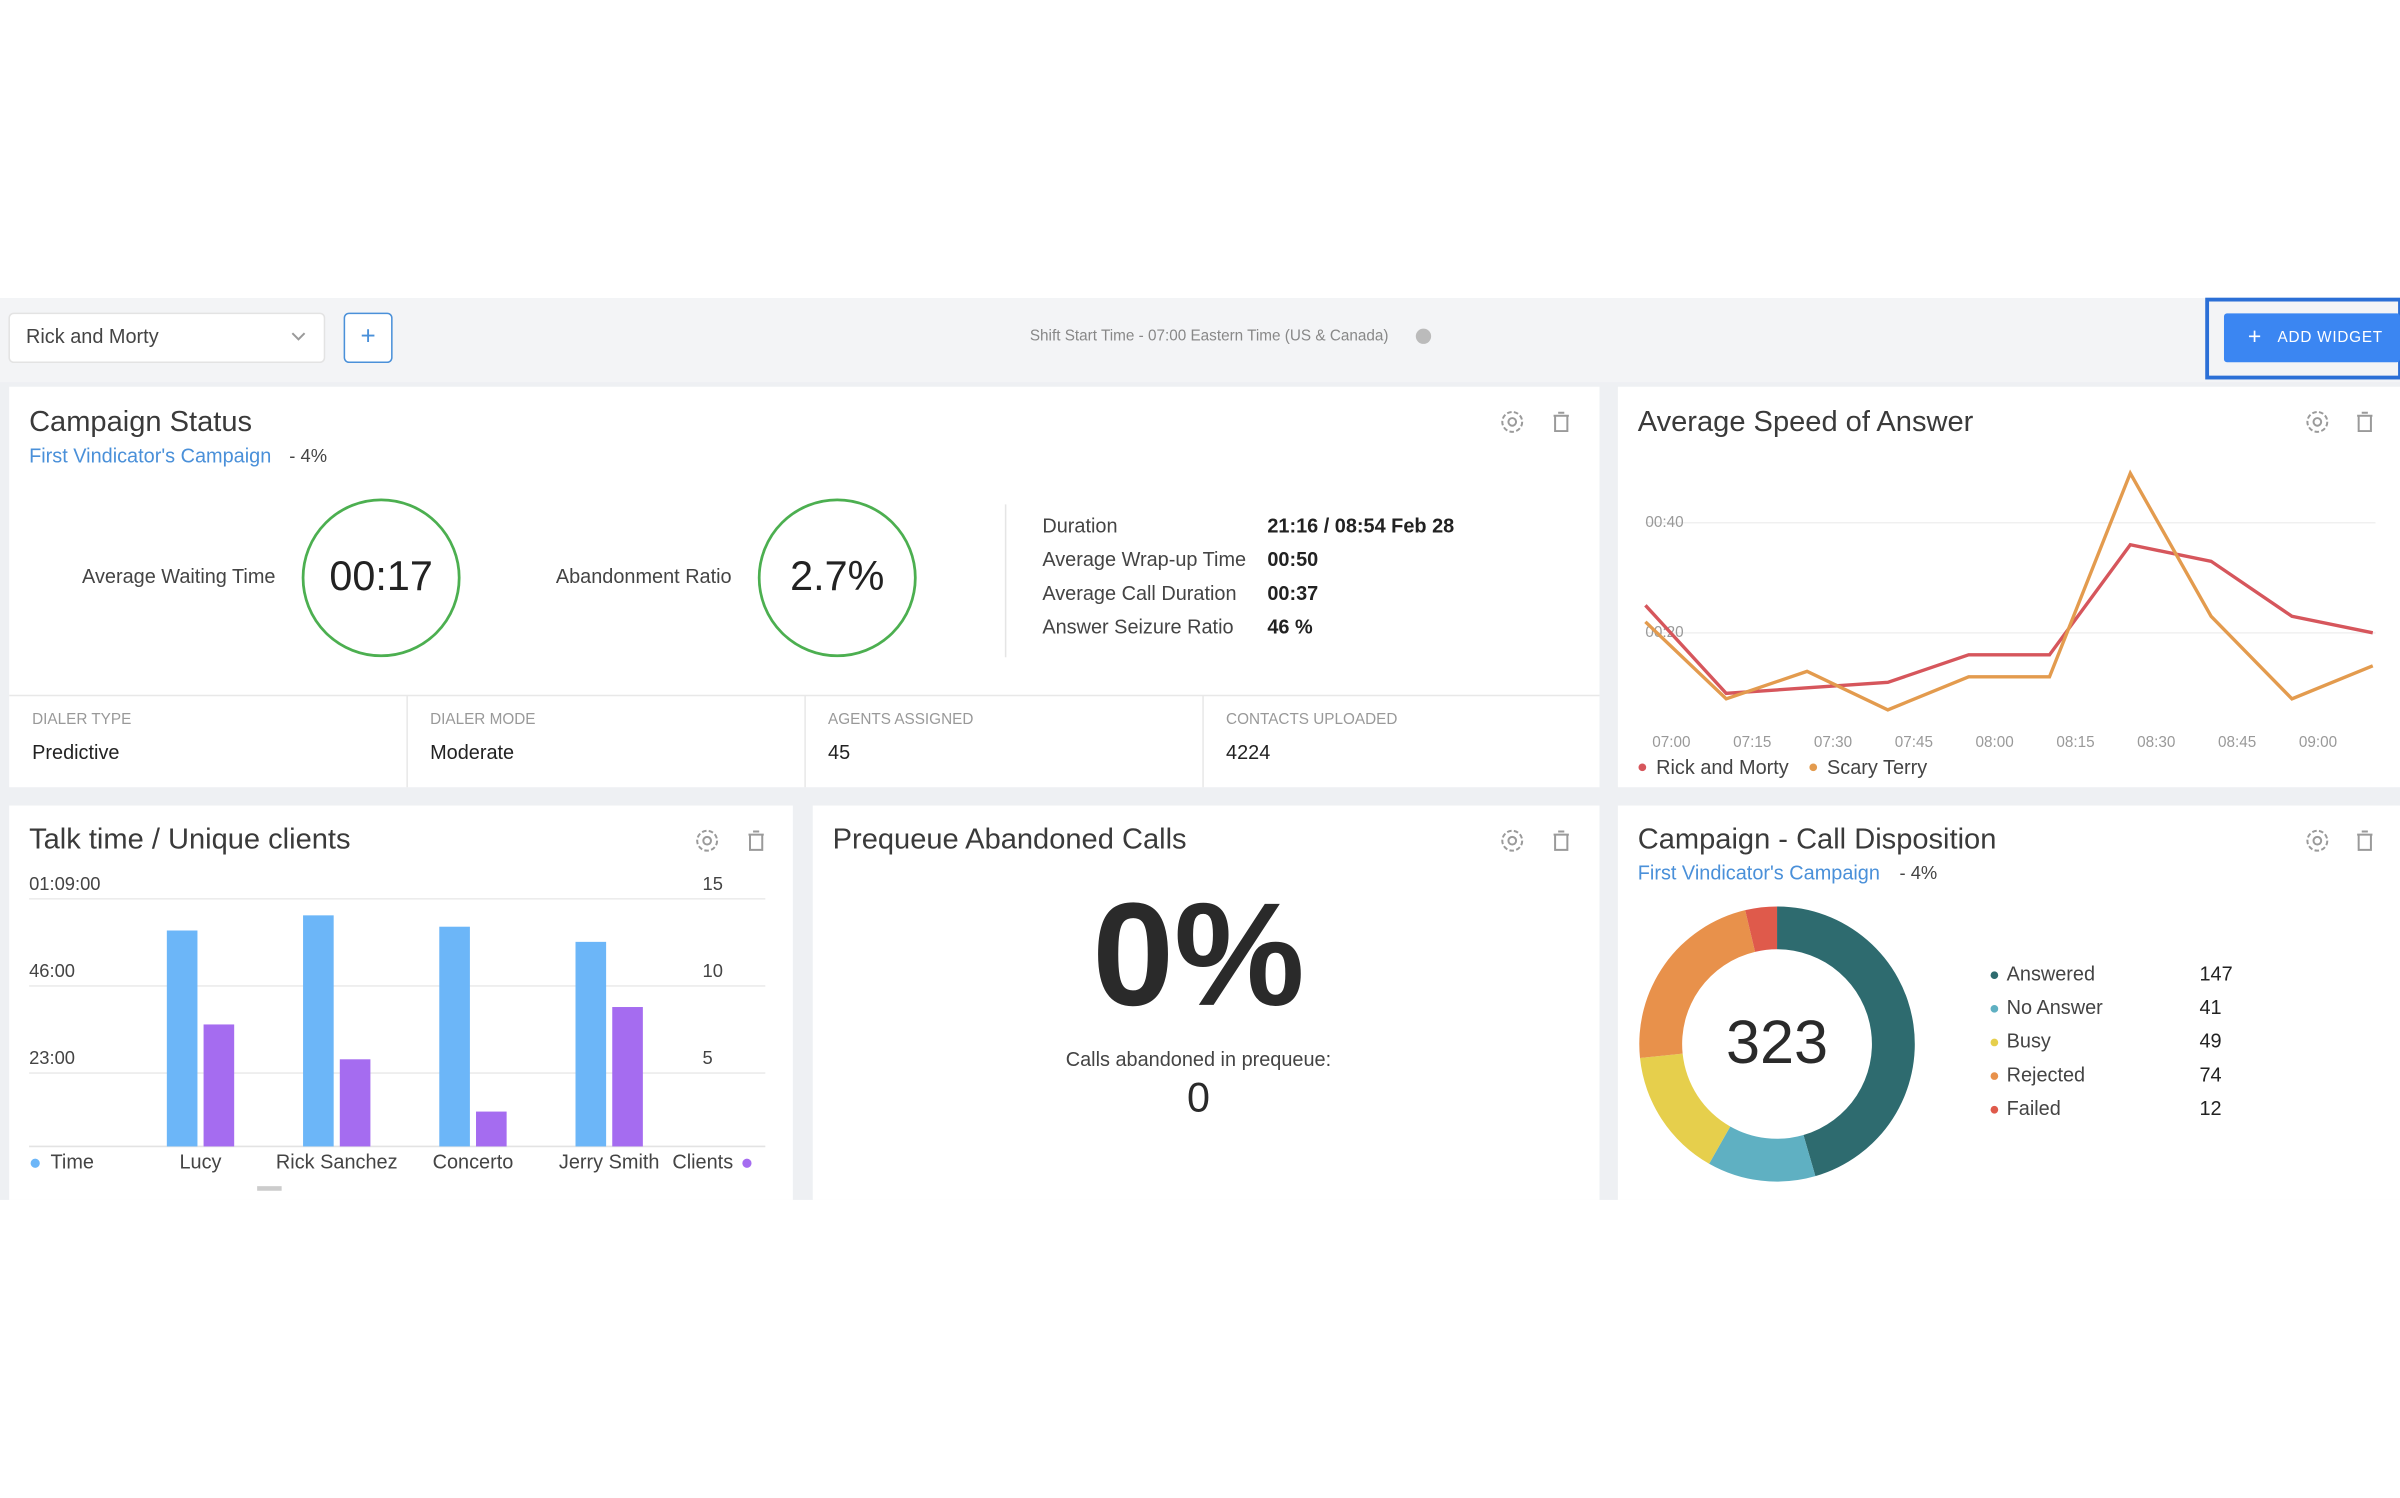 This screenshot has height=1498, width=2400. I want to click on detail-value: 00:37, so click(1292, 594).